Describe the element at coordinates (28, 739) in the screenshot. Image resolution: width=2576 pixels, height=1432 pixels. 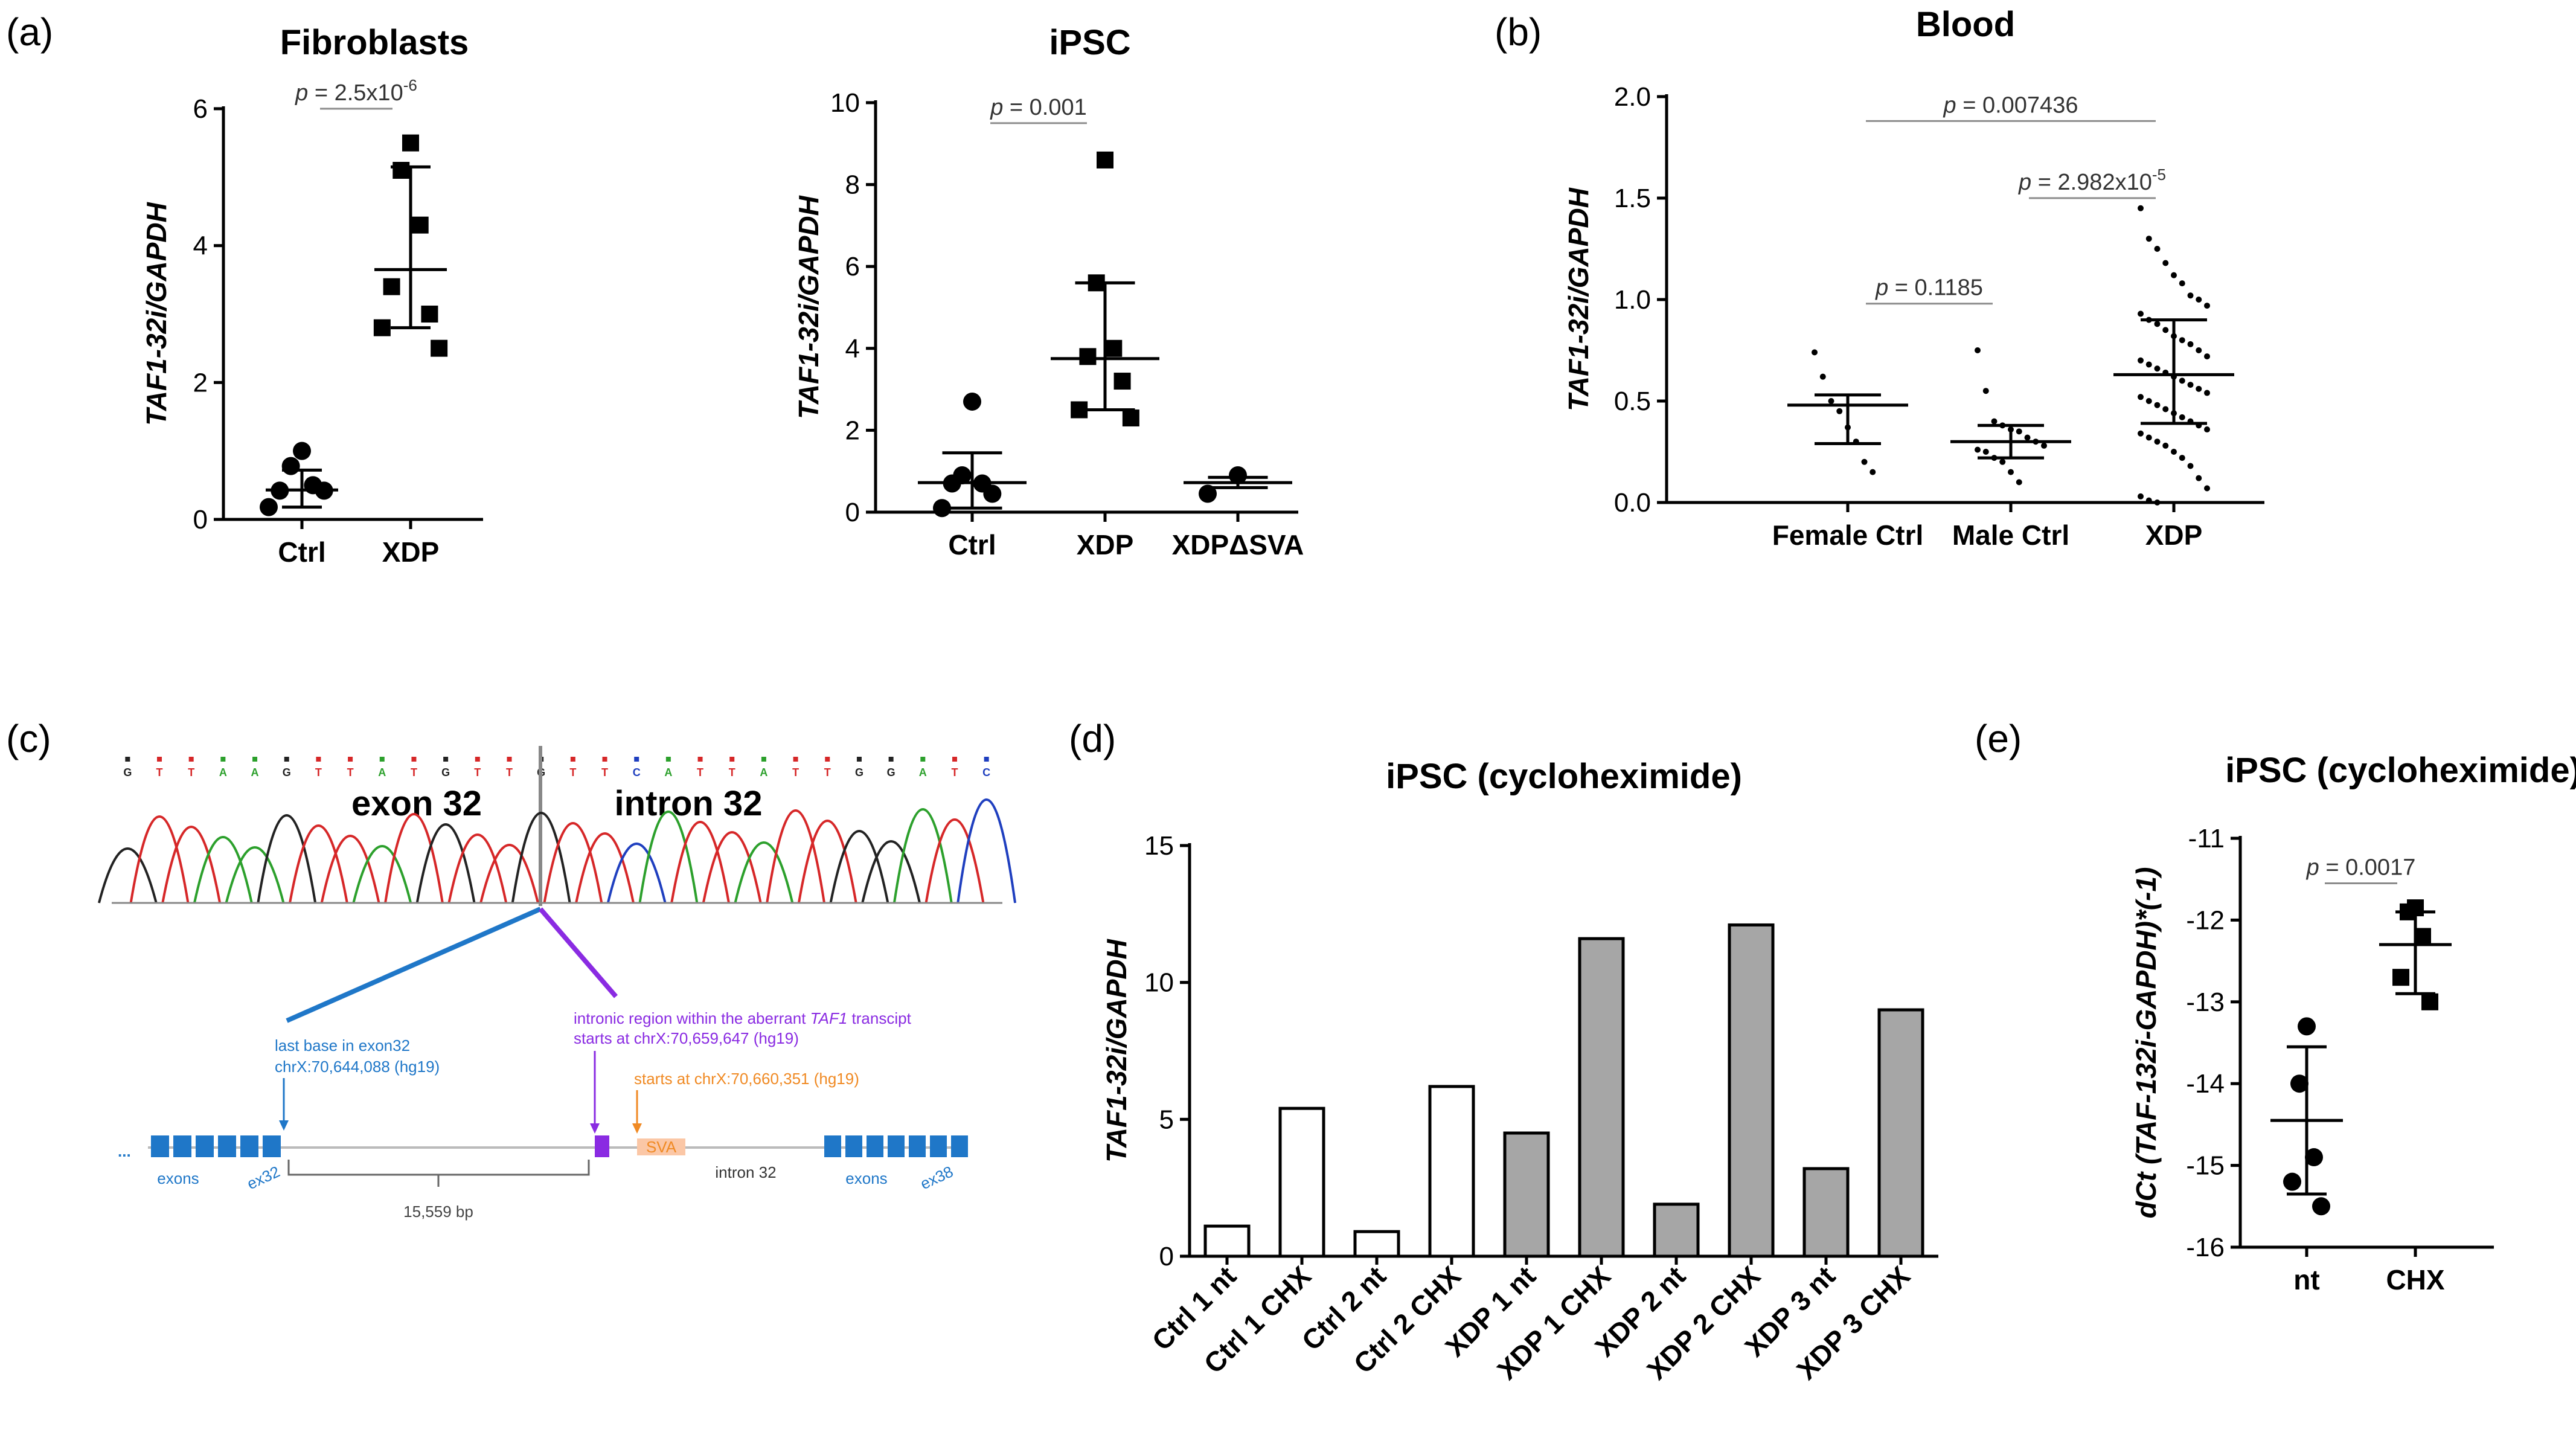
I see `panel-label-c: (c)` at that location.